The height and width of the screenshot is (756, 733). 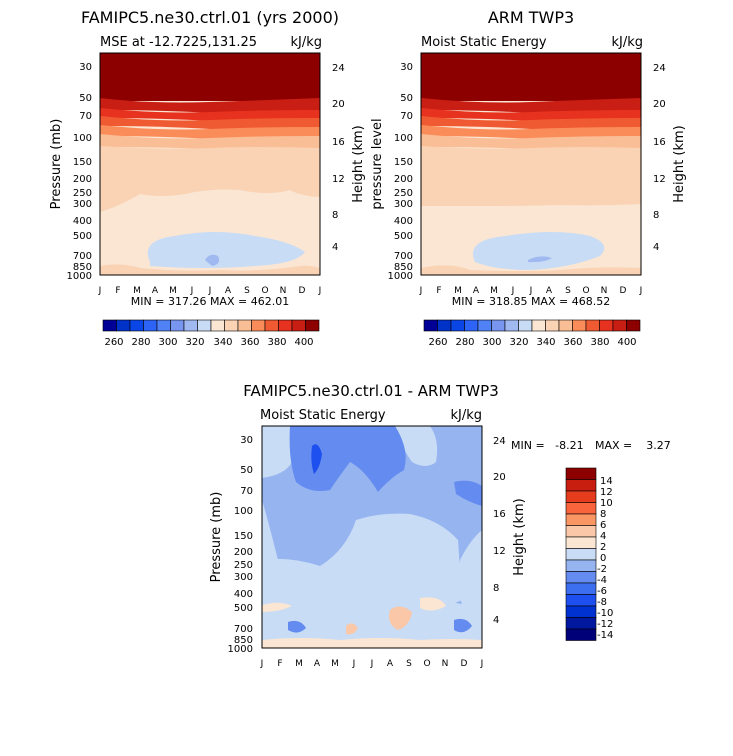 What do you see at coordinates (276, 342) in the screenshot?
I see `model-cbar-label-380: 380` at bounding box center [276, 342].